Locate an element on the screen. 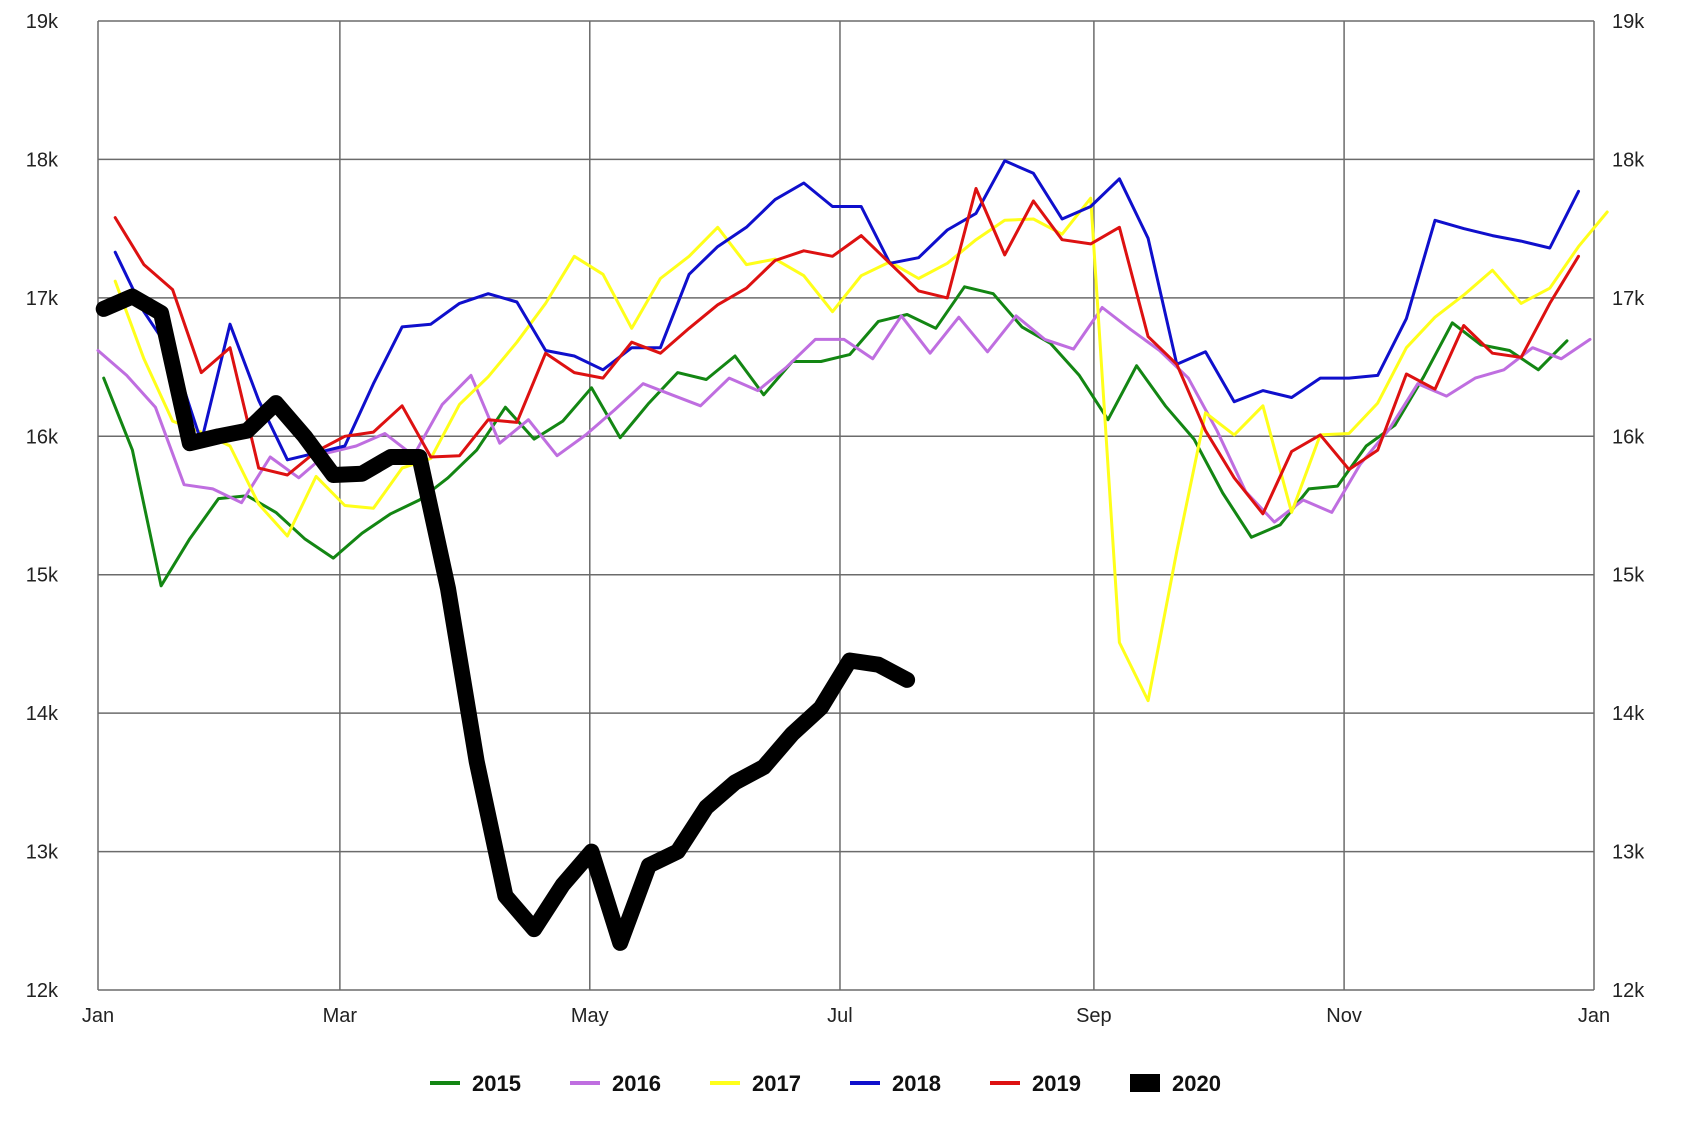 The image size is (1684, 1137). legend-item-2018: 2018 is located at coordinates (895, 1083).